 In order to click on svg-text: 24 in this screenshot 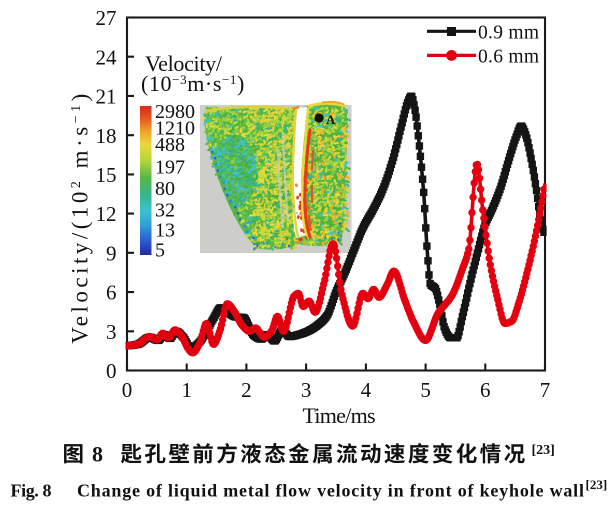, I will do `click(107, 57)`.